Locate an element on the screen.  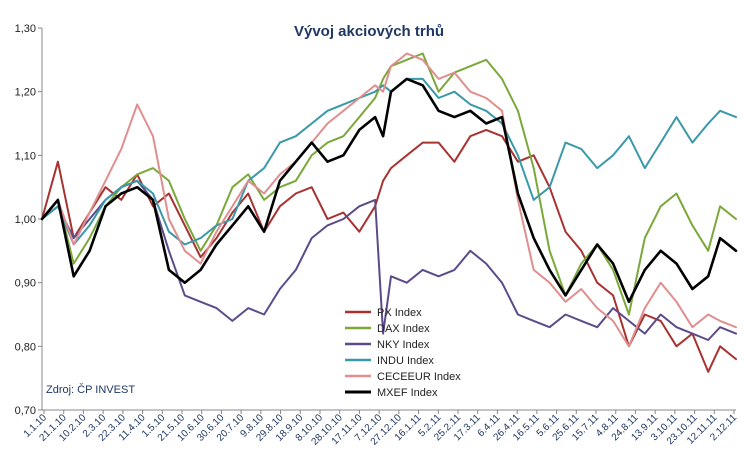
y-tick-label: 1,00 is located at coordinates (25, 220).